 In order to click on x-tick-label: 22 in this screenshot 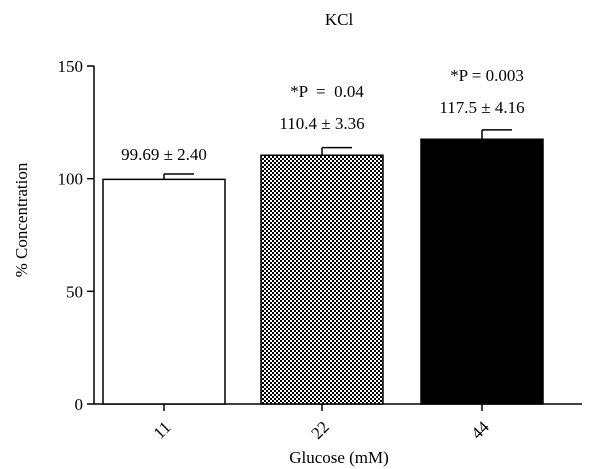, I will do `click(319, 429)`.